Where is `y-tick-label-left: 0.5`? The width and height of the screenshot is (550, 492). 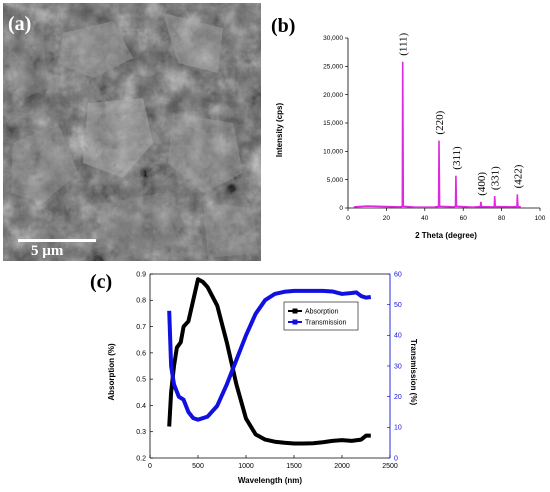 y-tick-label-left: 0.5 is located at coordinates (141, 380).